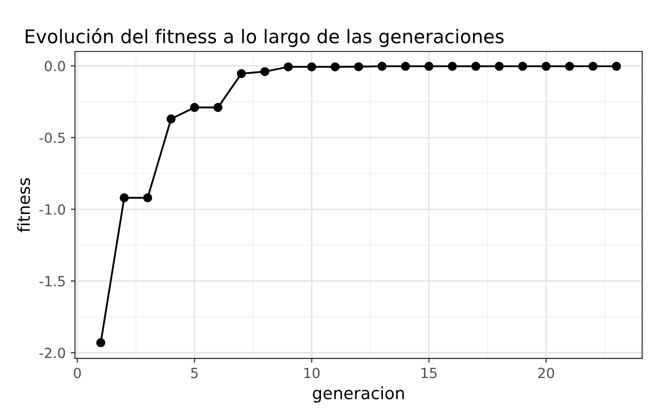  I want to click on y-tick-label: 0.0, so click(55, 66).